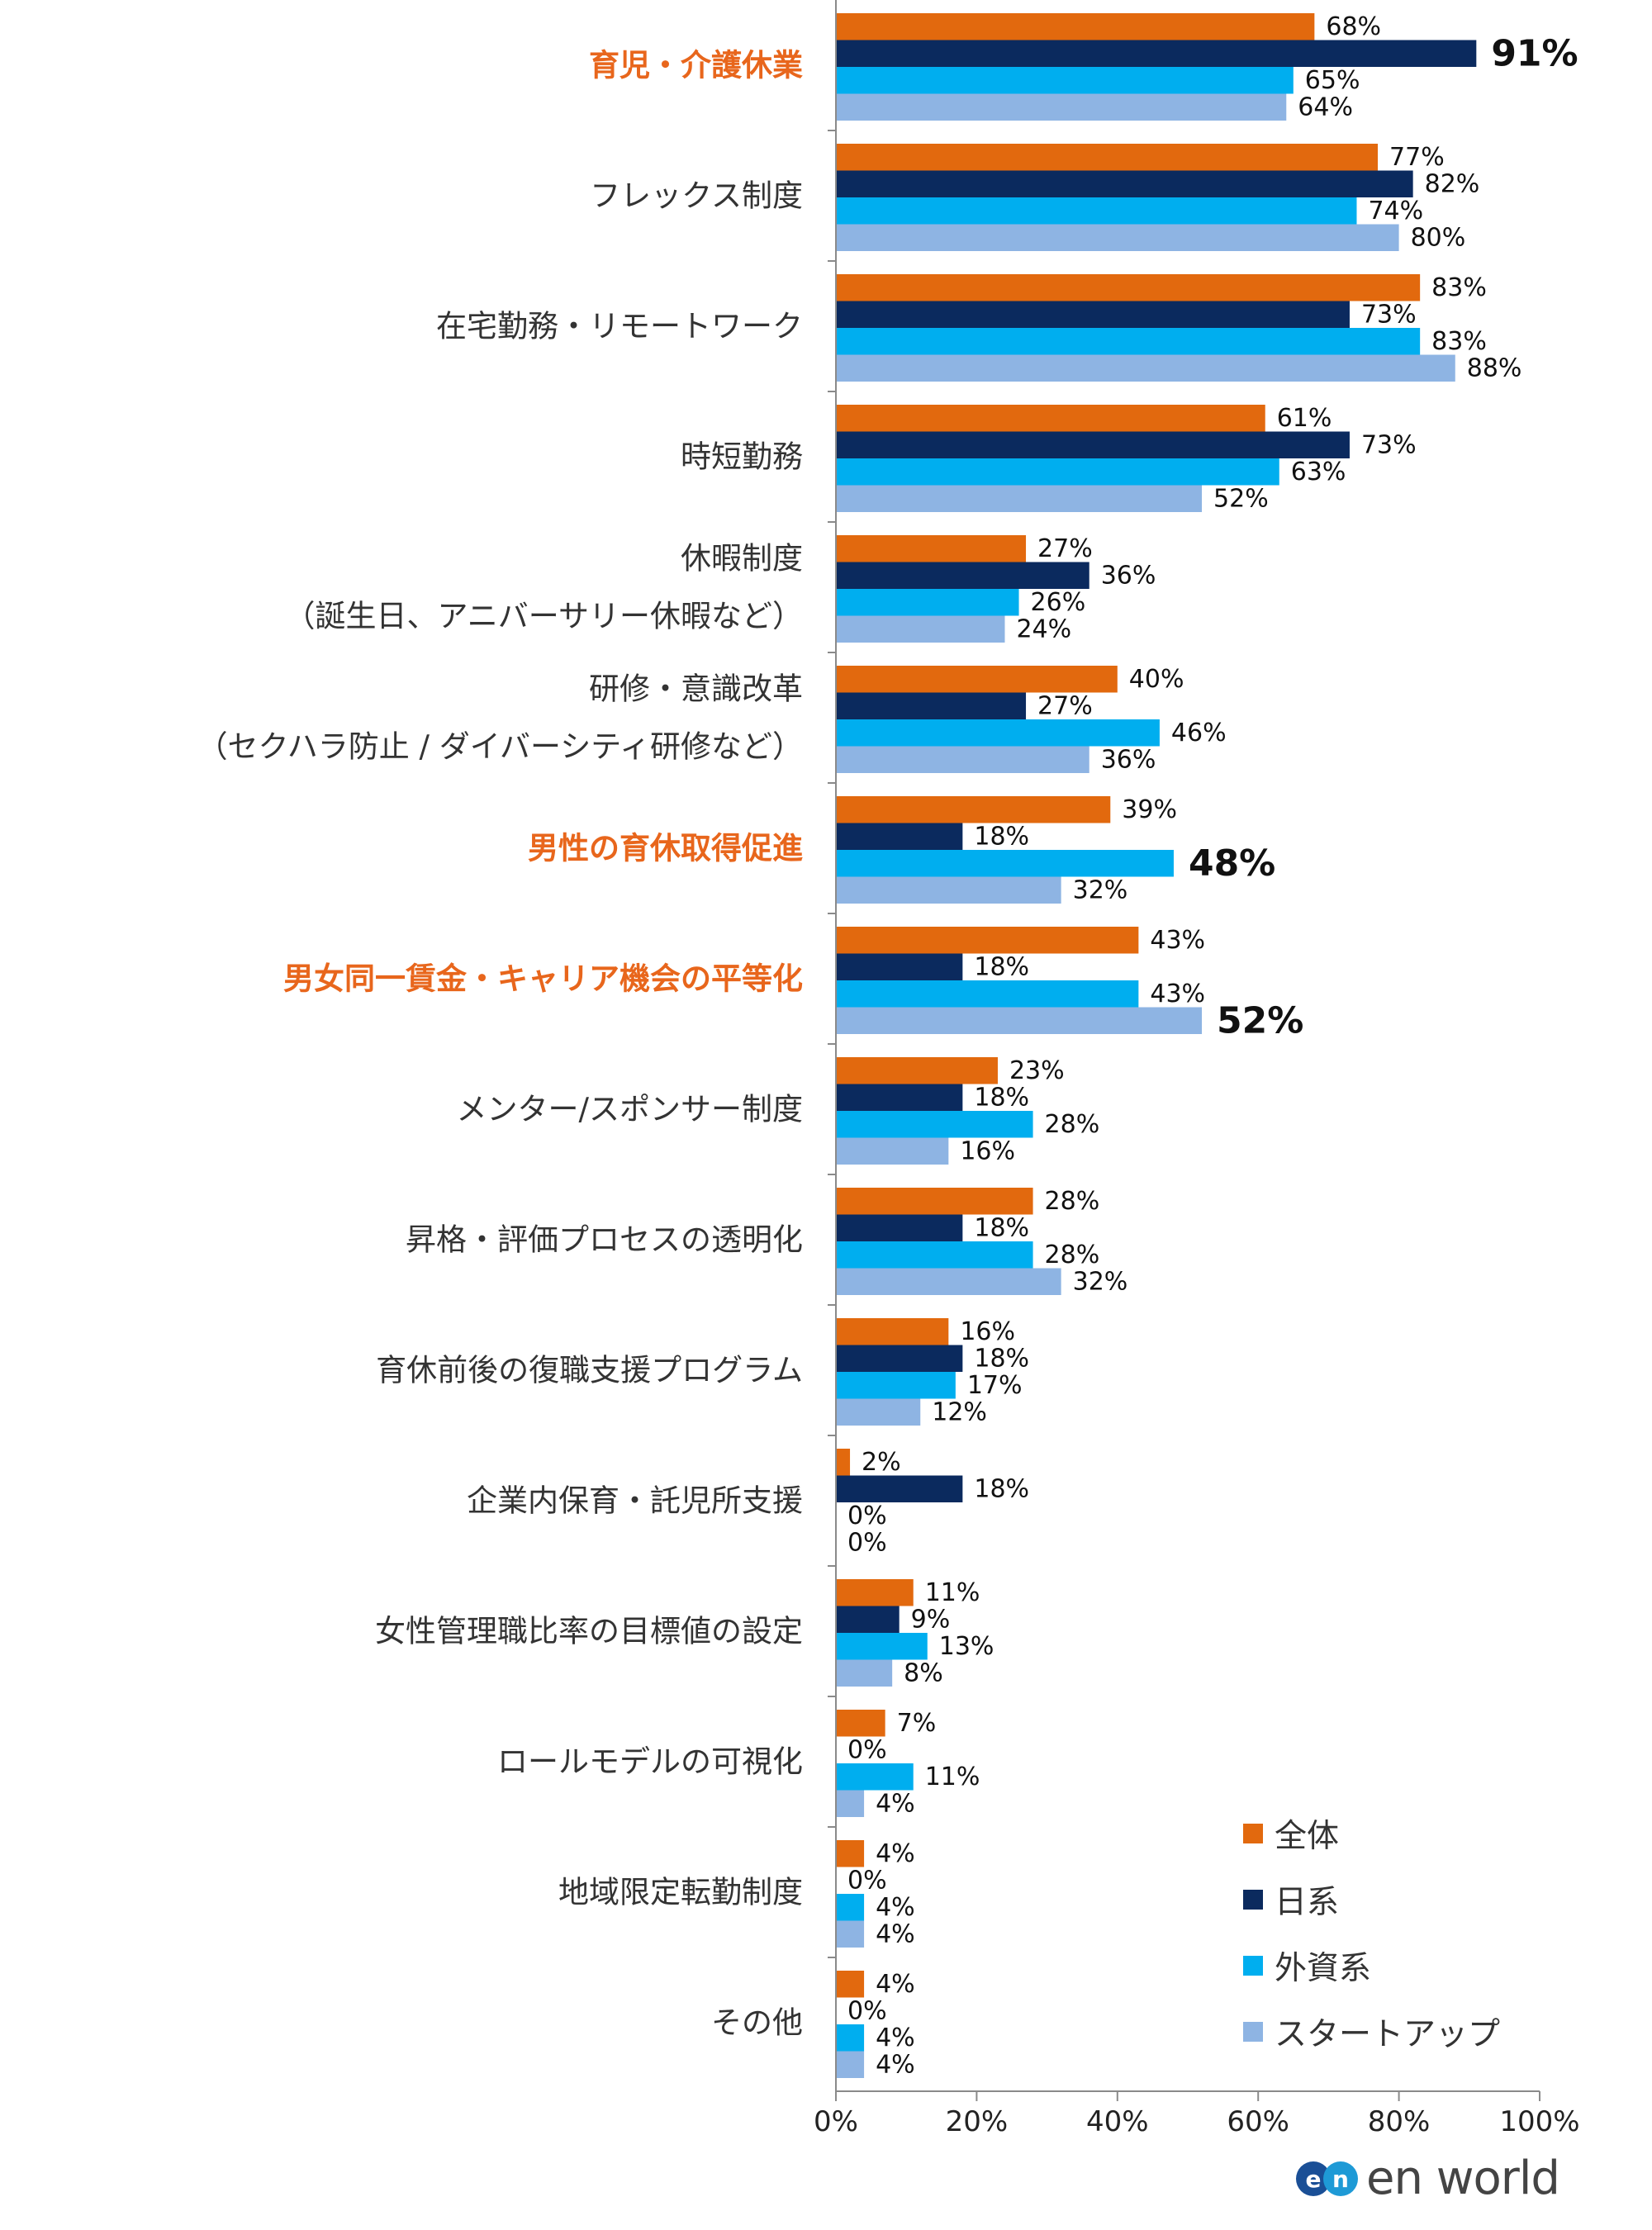 This screenshot has height=2230, width=1652. What do you see at coordinates (895, 1907) in the screenshot?
I see `value-label-14-2: 4%` at bounding box center [895, 1907].